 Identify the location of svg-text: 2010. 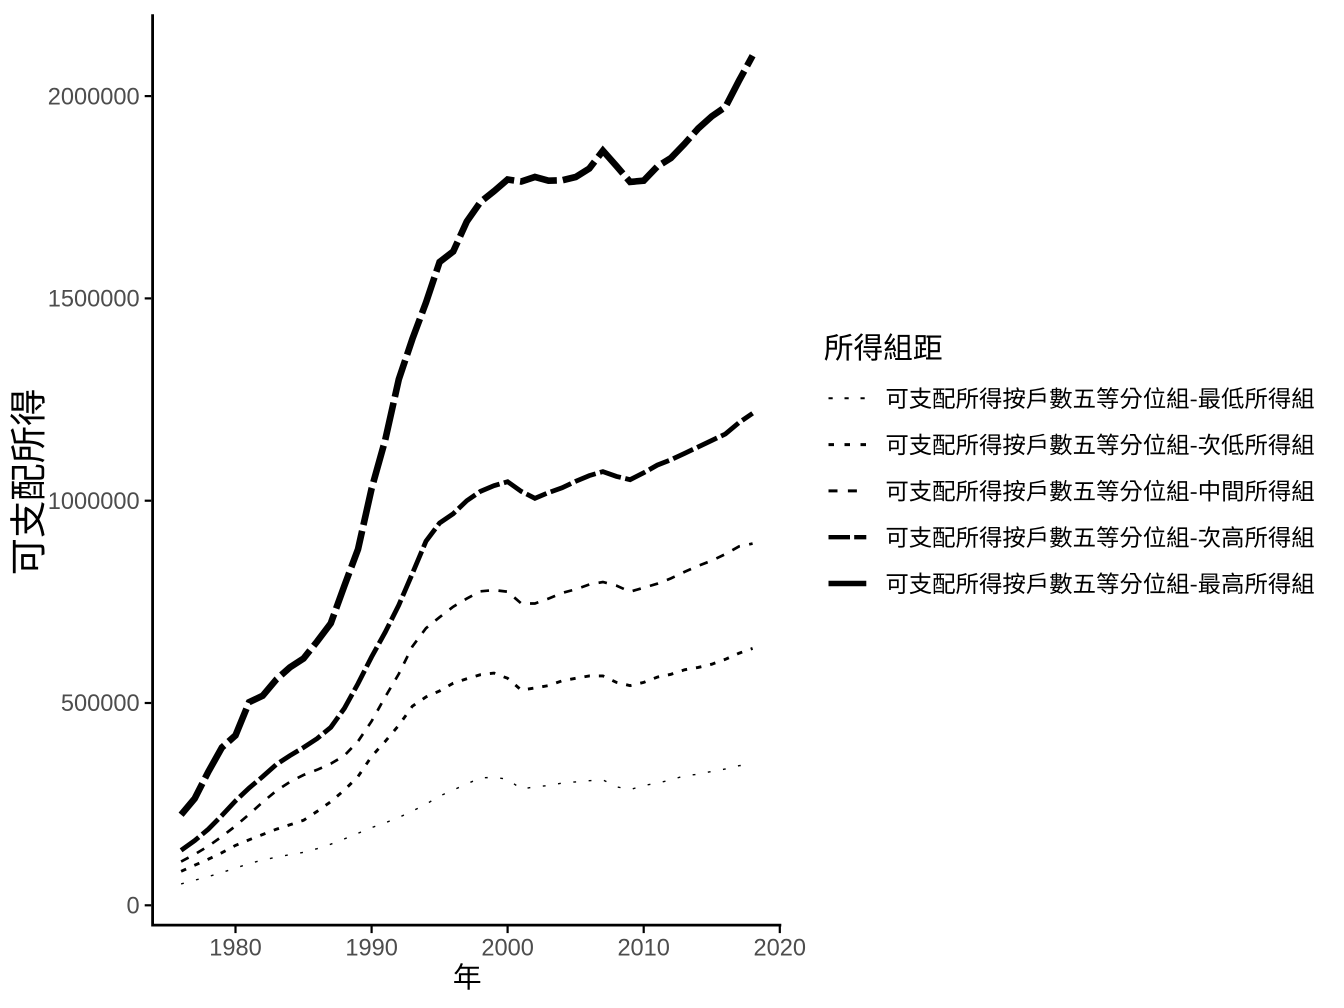
(643, 948).